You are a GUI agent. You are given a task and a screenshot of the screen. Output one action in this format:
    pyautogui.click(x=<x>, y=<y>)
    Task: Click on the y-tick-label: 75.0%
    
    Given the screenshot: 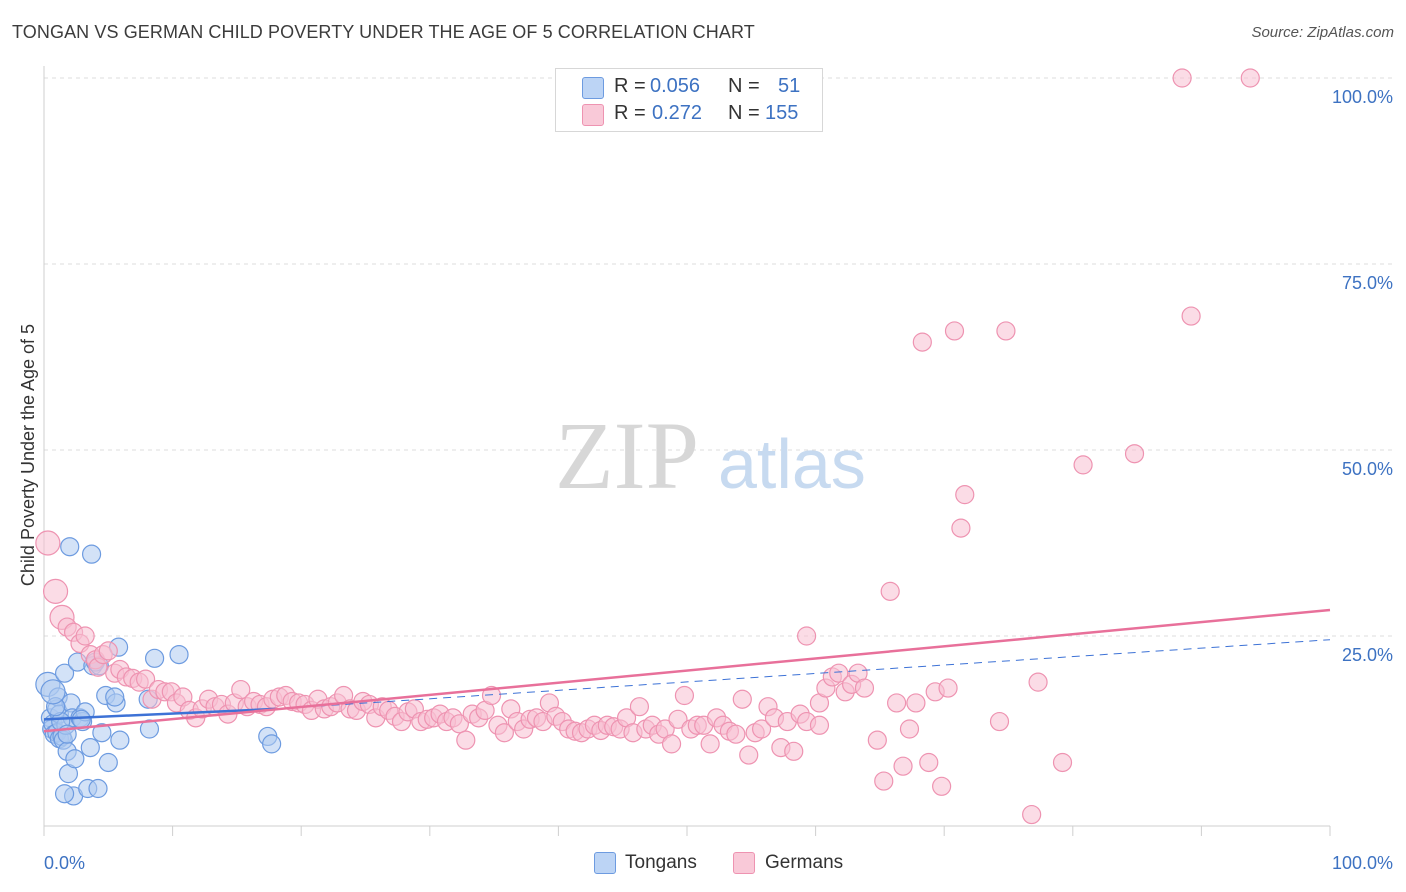 What is the action you would take?
    pyautogui.click(x=1367, y=283)
    